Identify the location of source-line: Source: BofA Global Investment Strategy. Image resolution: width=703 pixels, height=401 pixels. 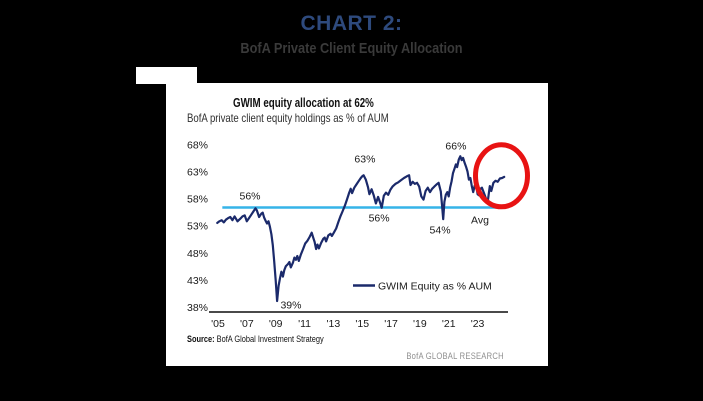
(255, 339).